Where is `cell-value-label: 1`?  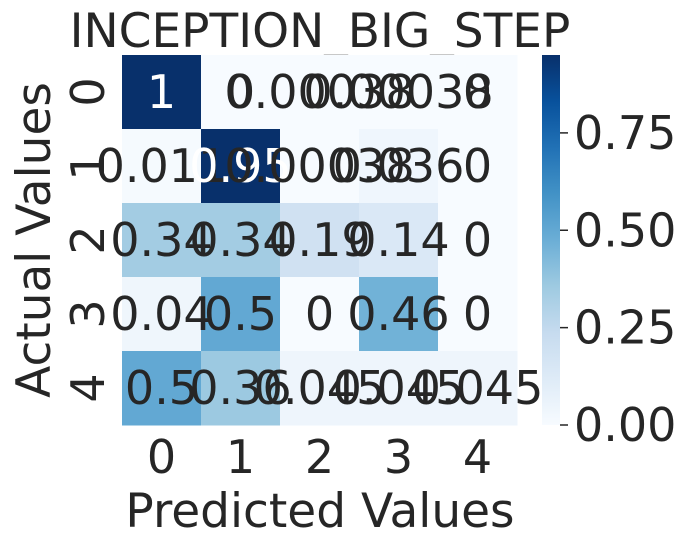 cell-value-label: 1 is located at coordinates (161, 92).